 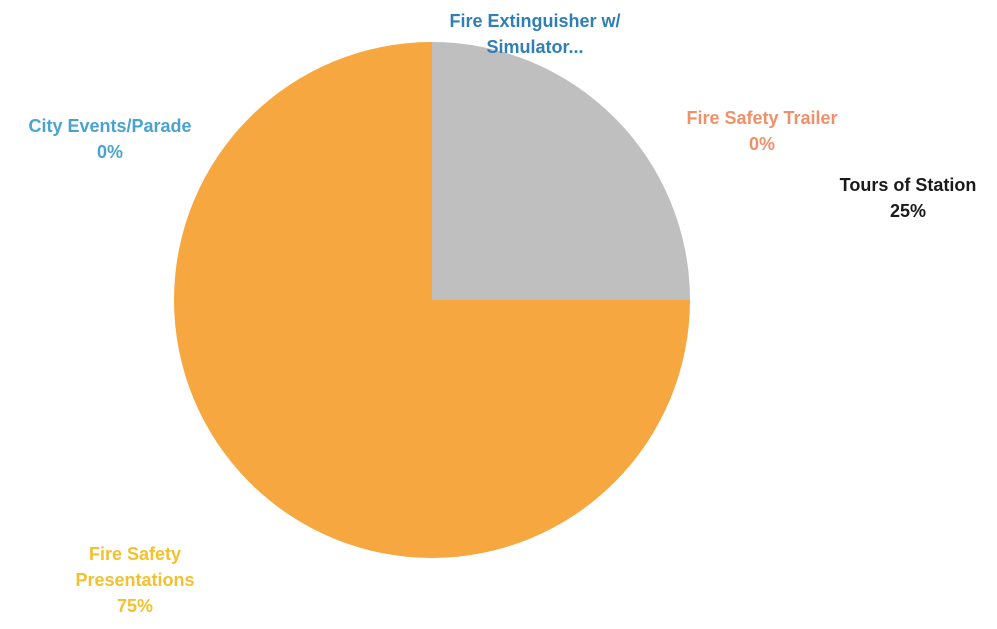 I want to click on data-label-fire-safety-presentations-line-1: Fire Safety, so click(x=135, y=554).